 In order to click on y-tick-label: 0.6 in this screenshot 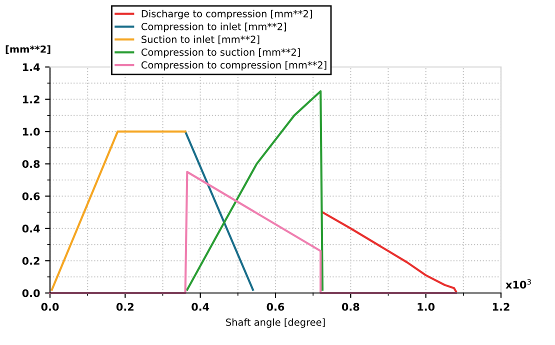, I will do `click(31, 196)`.